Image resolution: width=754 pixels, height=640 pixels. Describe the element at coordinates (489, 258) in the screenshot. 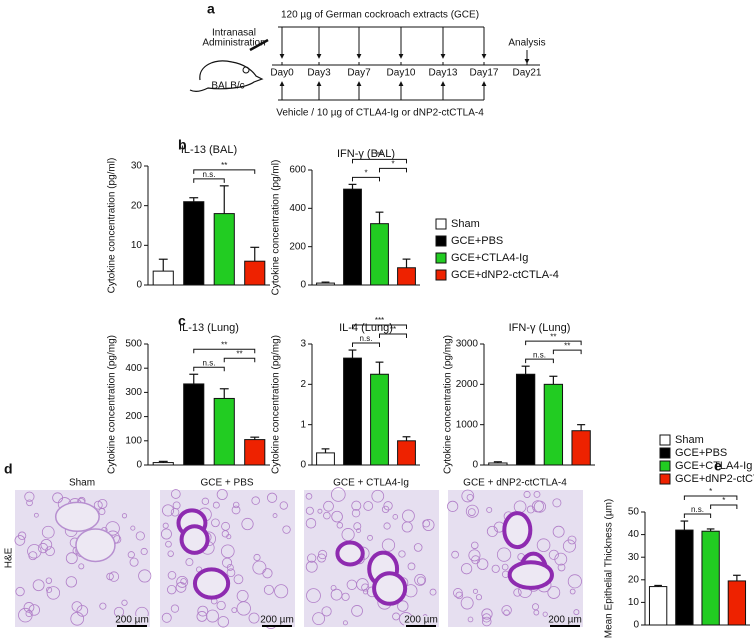

I see `legend-label: GCE+CTLA4-Ig` at that location.